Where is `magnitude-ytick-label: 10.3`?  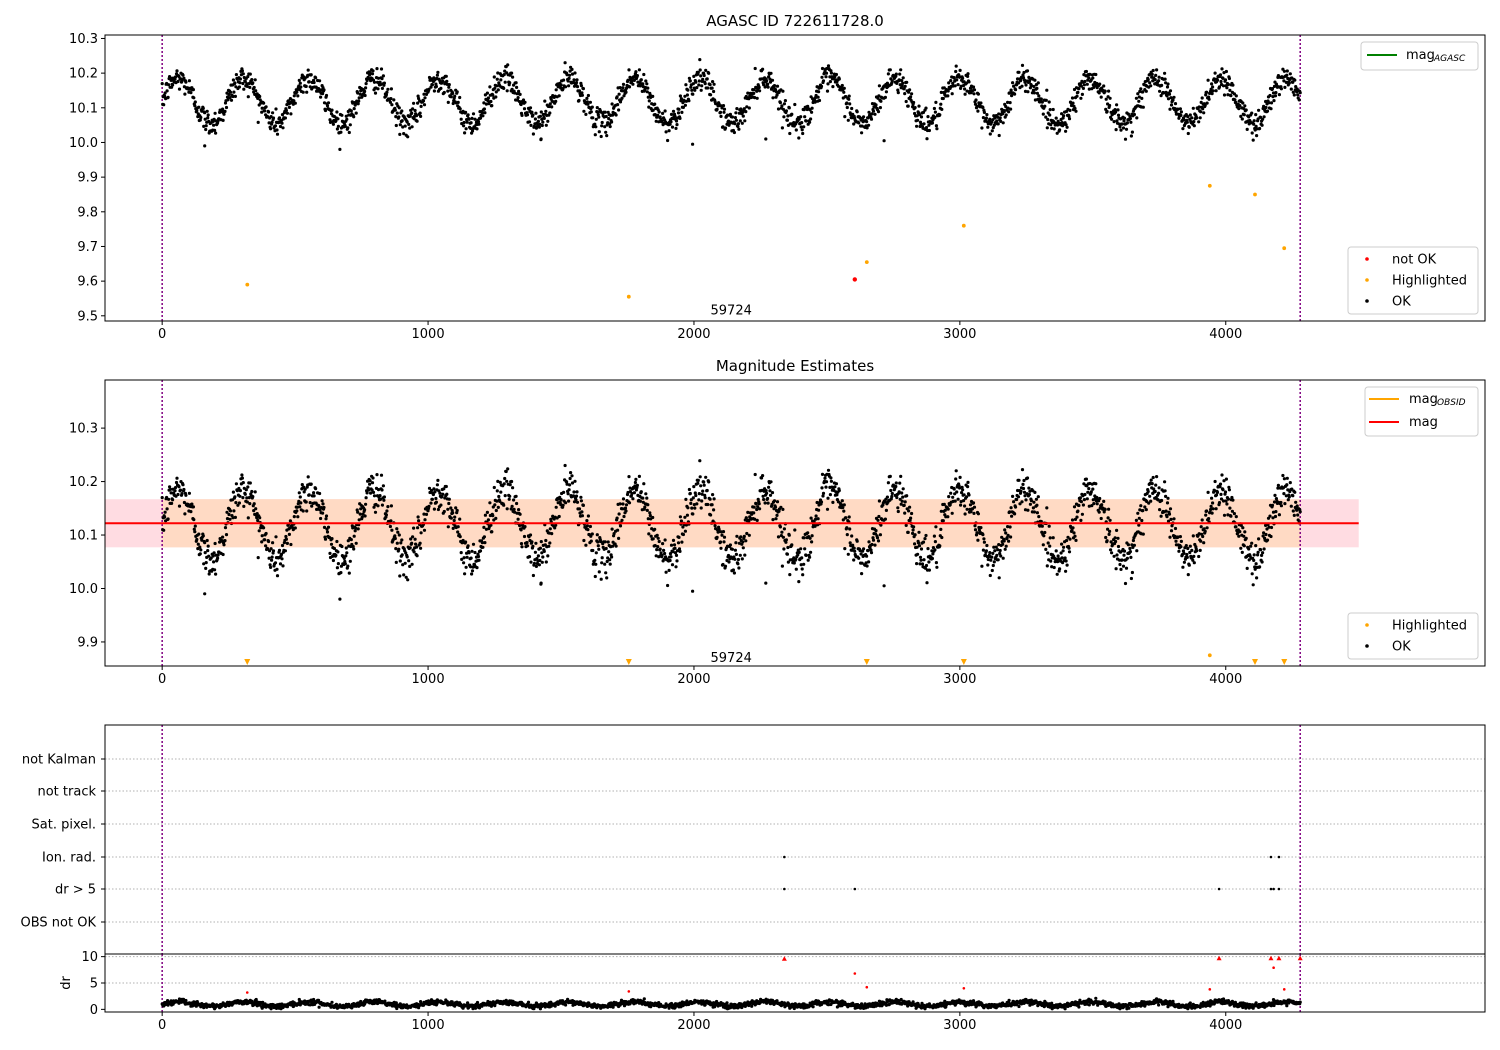
magnitude-ytick-label: 10.3 is located at coordinates (83, 429).